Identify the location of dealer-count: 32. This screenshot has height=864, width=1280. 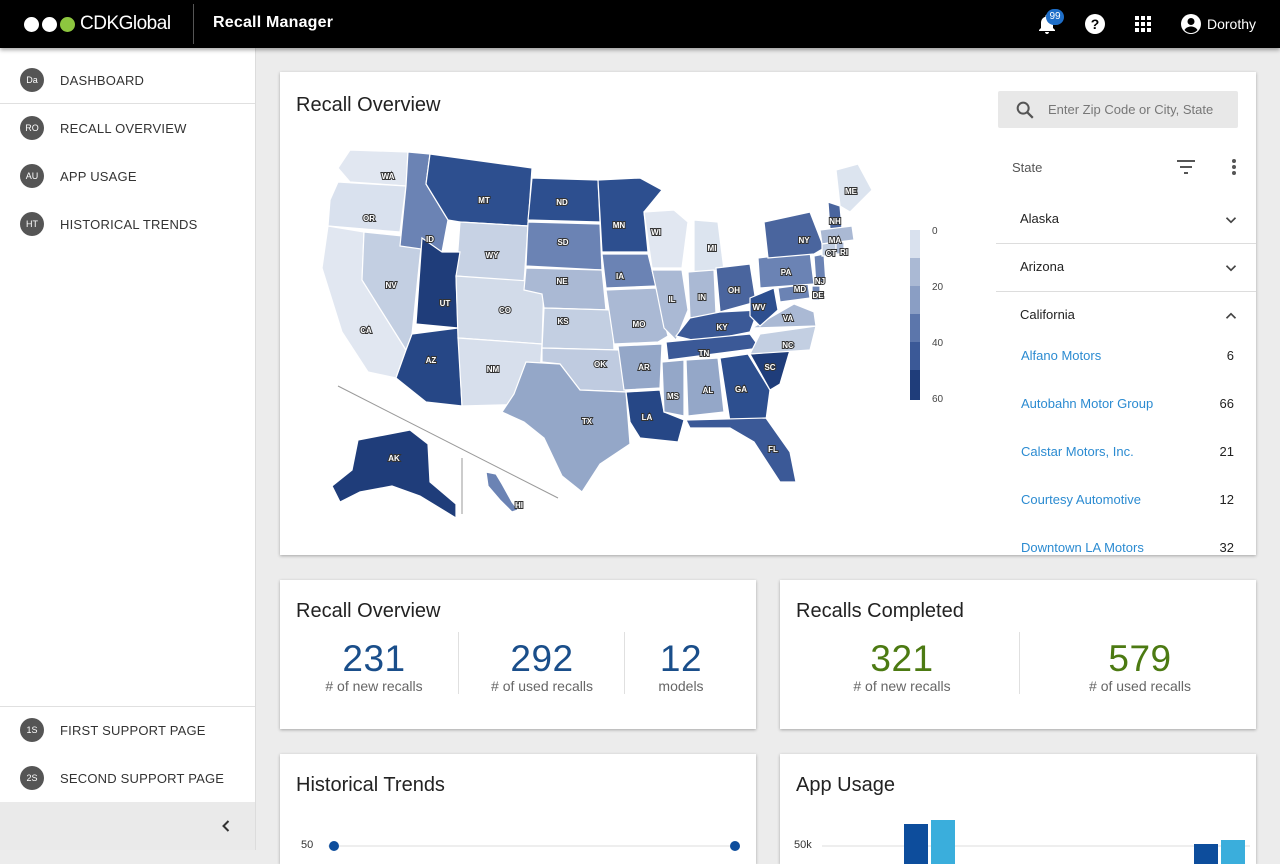
(1226, 547).